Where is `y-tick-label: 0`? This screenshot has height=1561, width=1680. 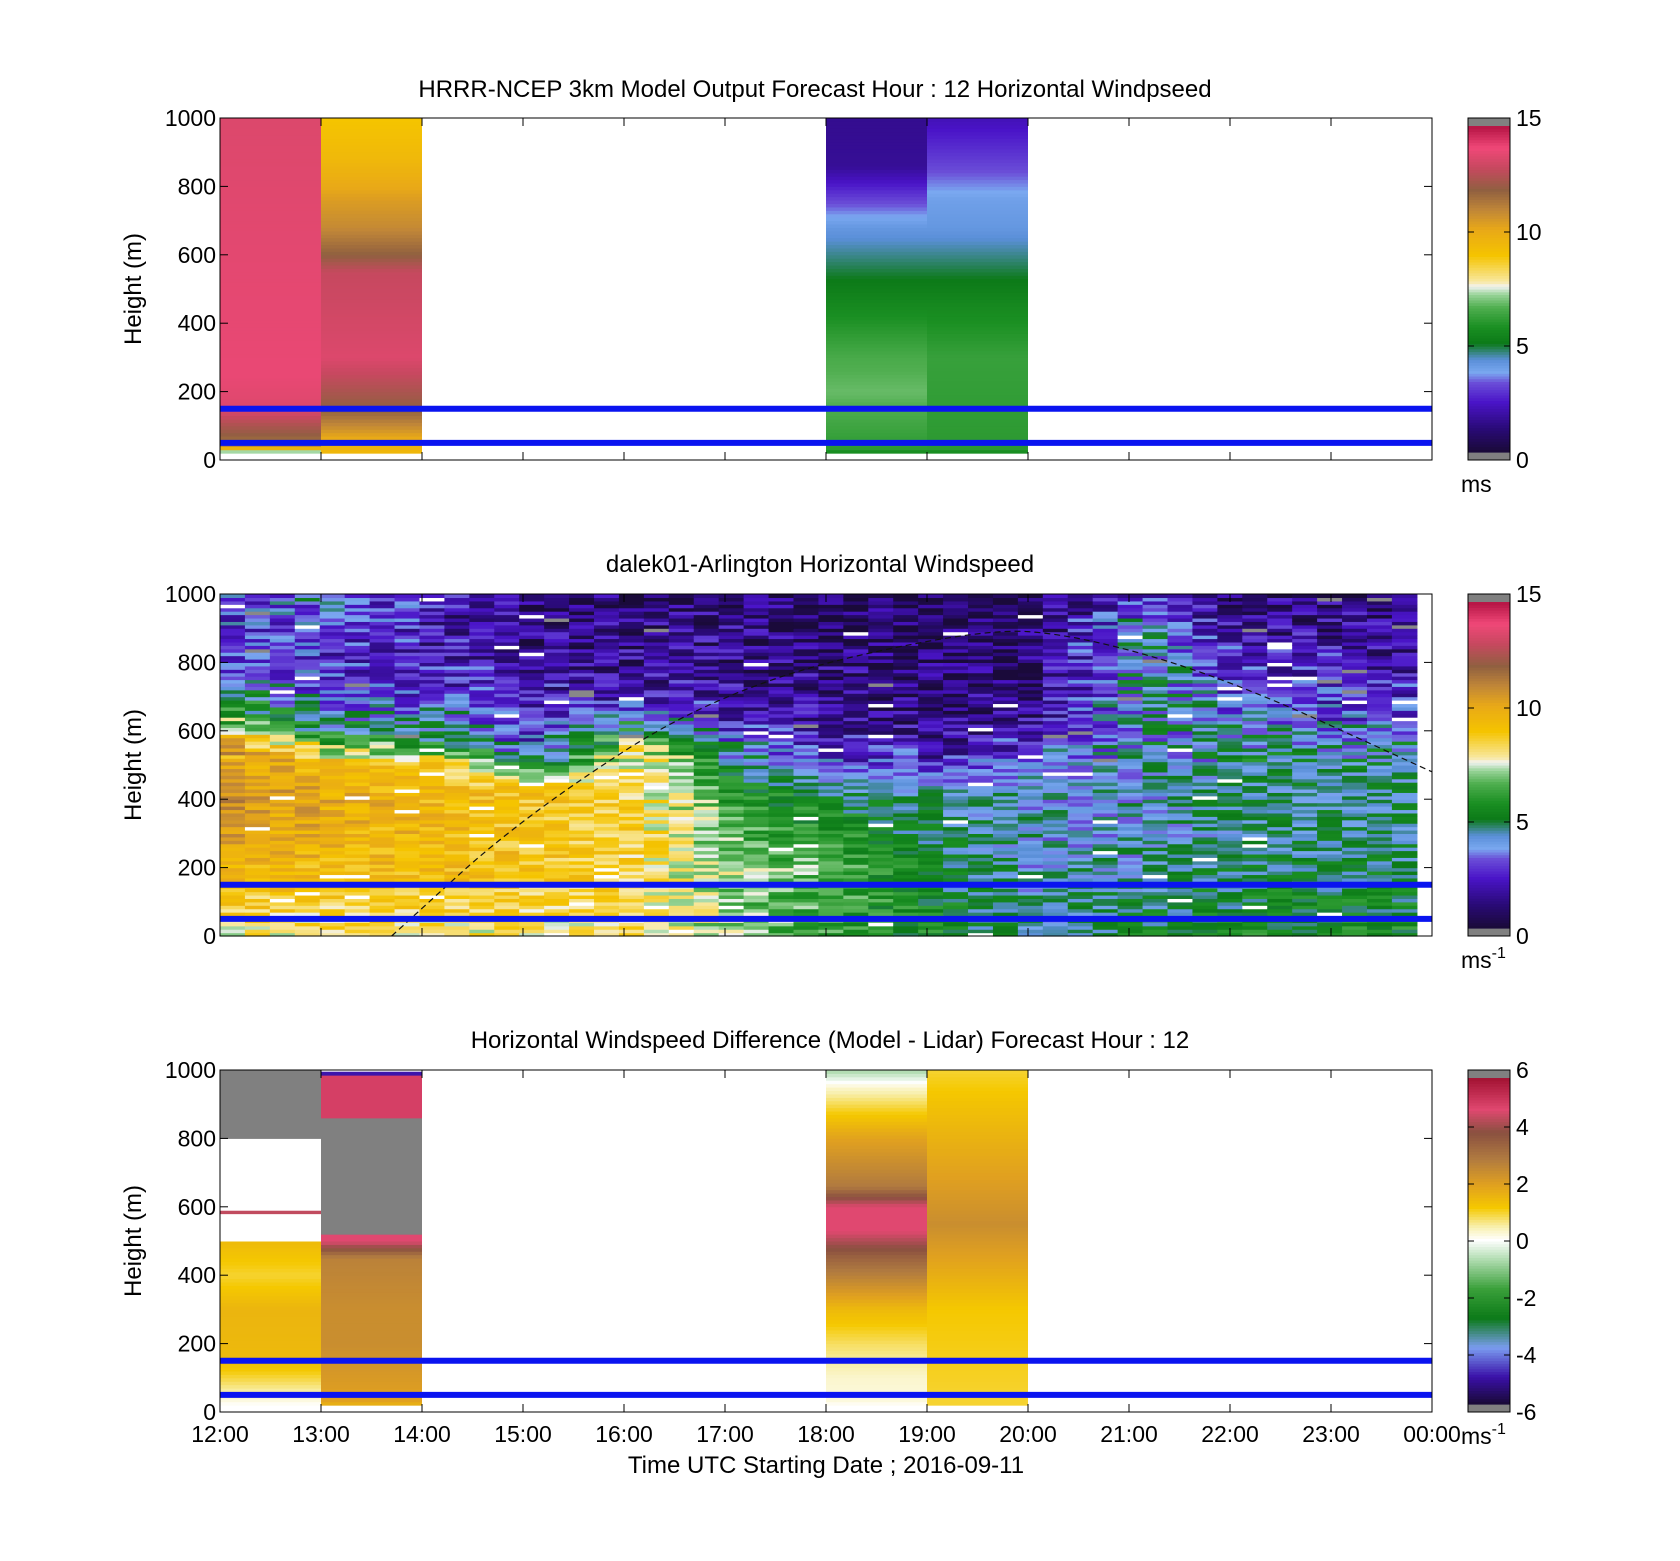
y-tick-label: 0 is located at coordinates (209, 460).